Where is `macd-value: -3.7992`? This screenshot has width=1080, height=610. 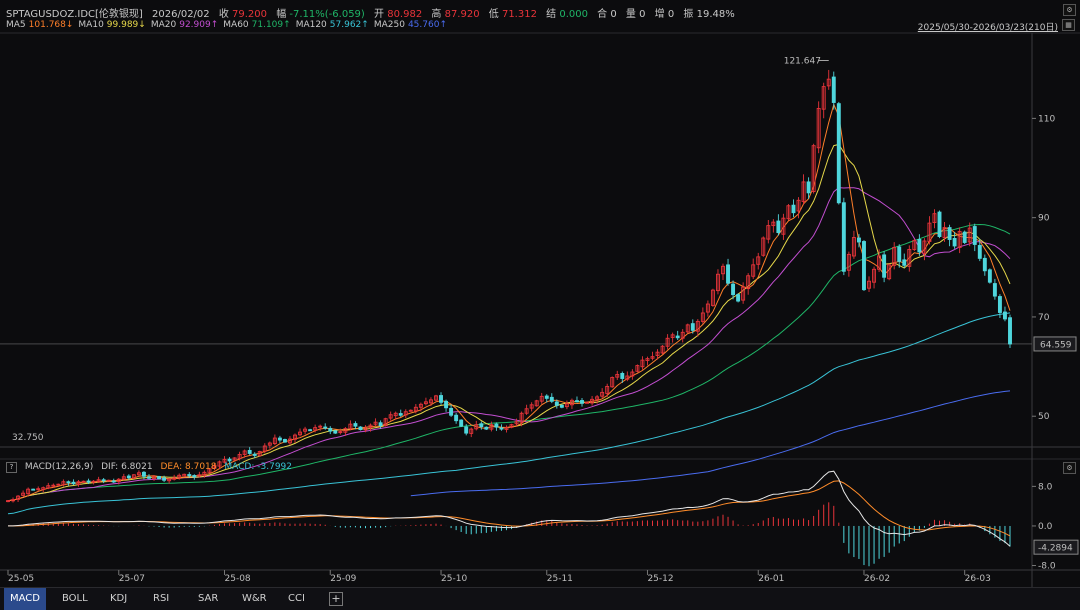 macd-value: -3.7992 is located at coordinates (275, 467).